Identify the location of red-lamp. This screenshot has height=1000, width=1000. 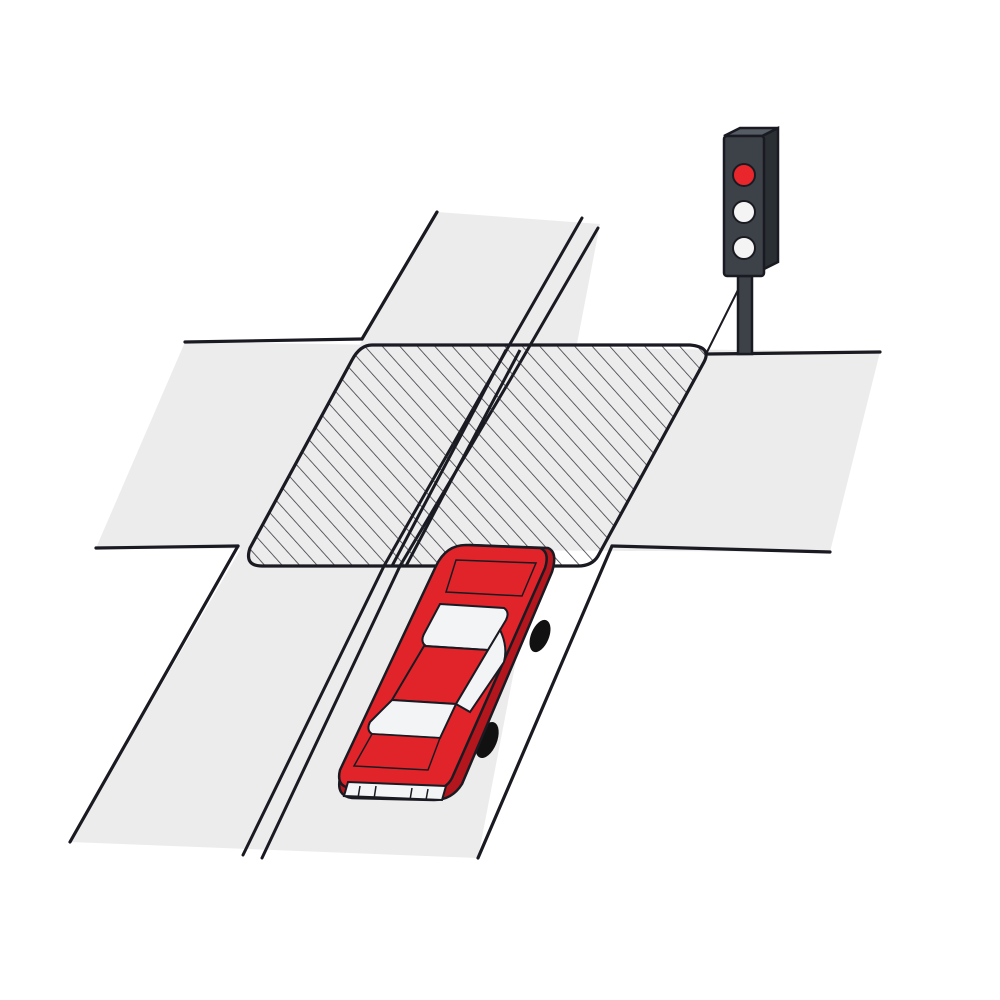
(744, 175).